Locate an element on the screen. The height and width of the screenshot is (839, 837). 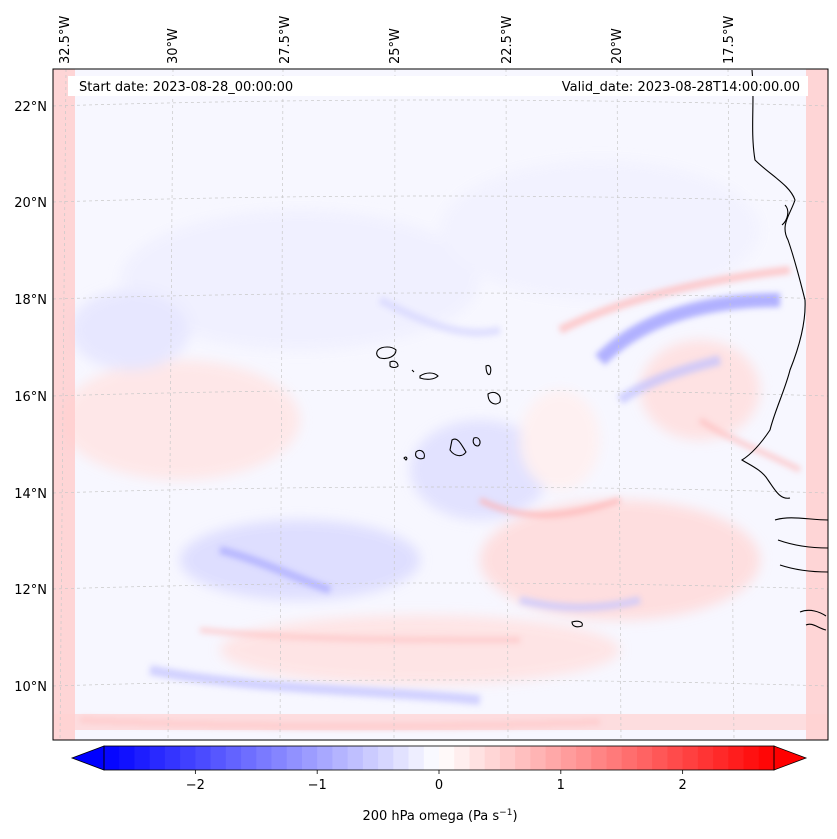
colorbar-label-close: ) is located at coordinates (514, 816).